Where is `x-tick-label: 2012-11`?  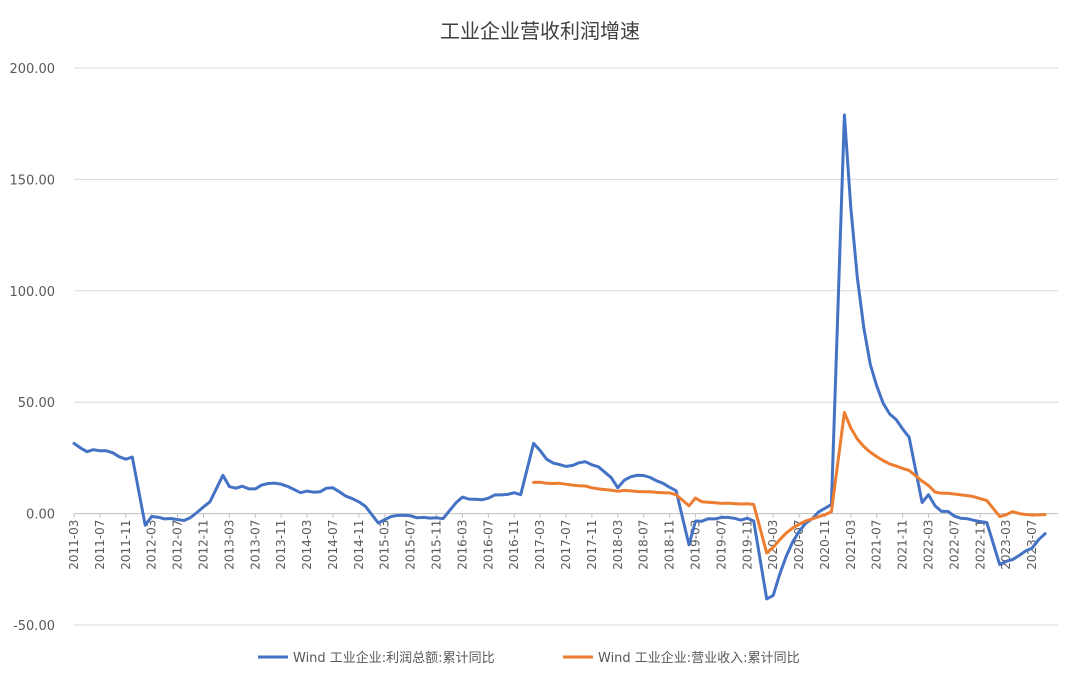
x-tick-label: 2012-11 is located at coordinates (203, 545).